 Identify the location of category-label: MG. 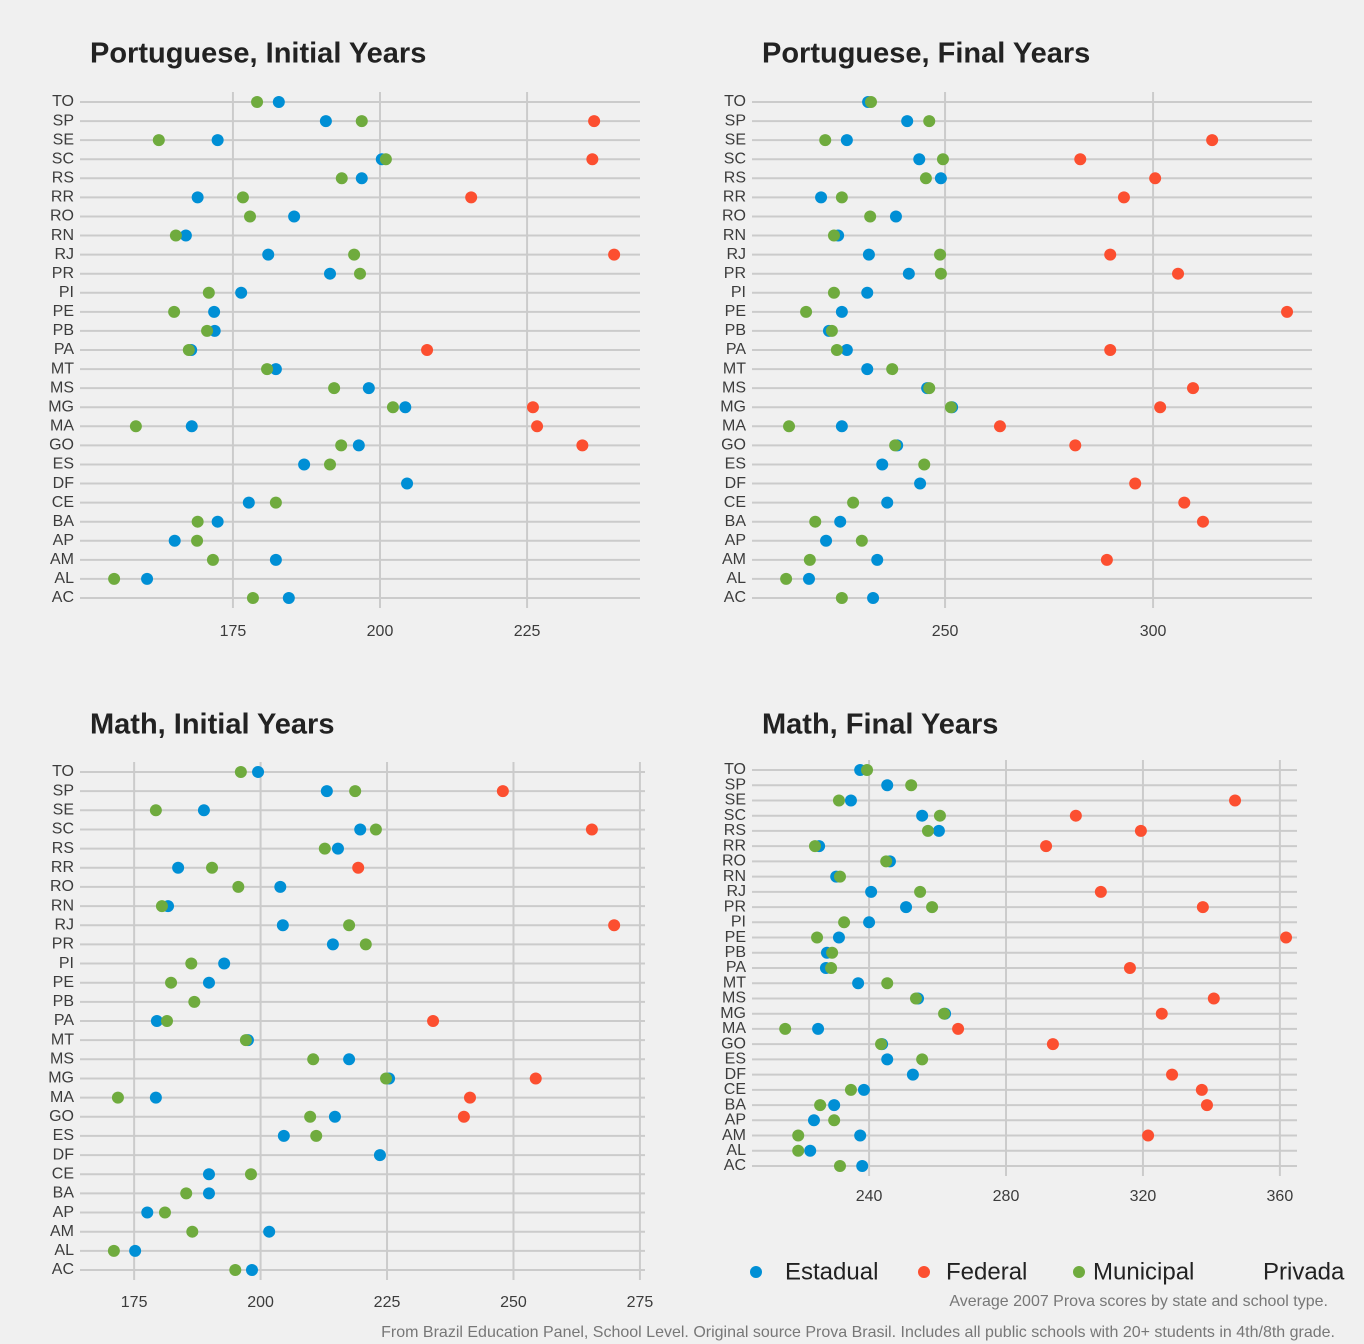
(61, 1078).